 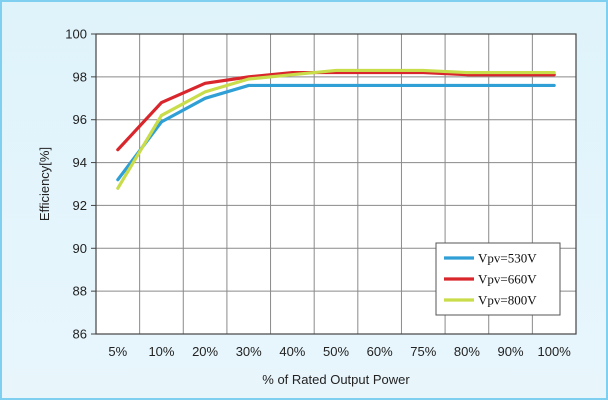 I want to click on y-axis-label: Efficiency[%], so click(x=44, y=184).